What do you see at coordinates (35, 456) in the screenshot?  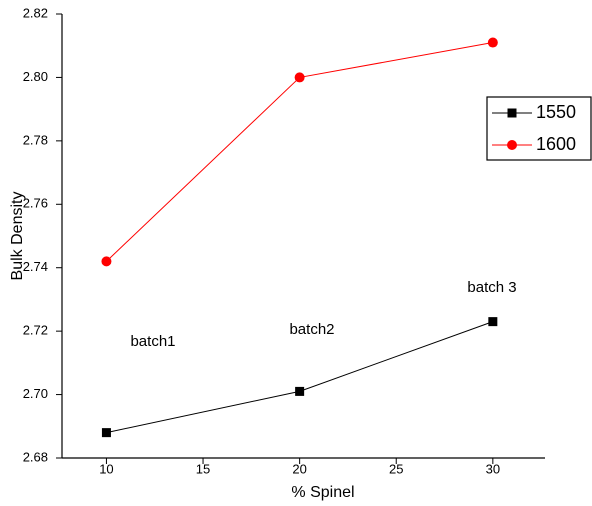 I see `y-tick-label: 2.68` at bounding box center [35, 456].